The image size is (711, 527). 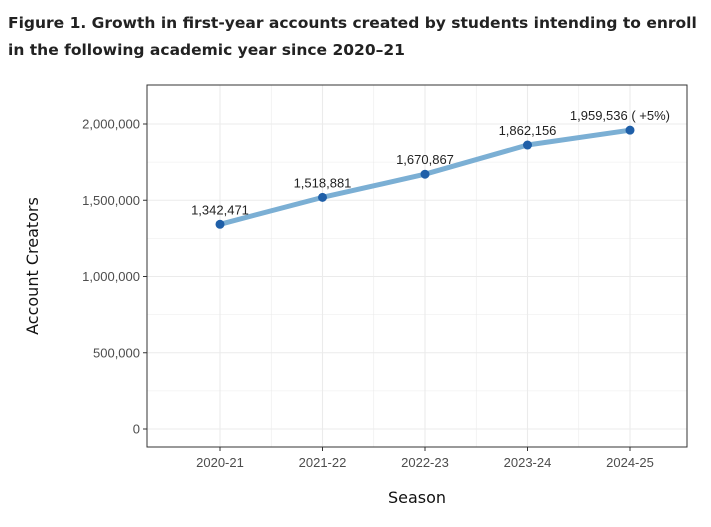 I want to click on data-label: 1,862,156, so click(x=528, y=130).